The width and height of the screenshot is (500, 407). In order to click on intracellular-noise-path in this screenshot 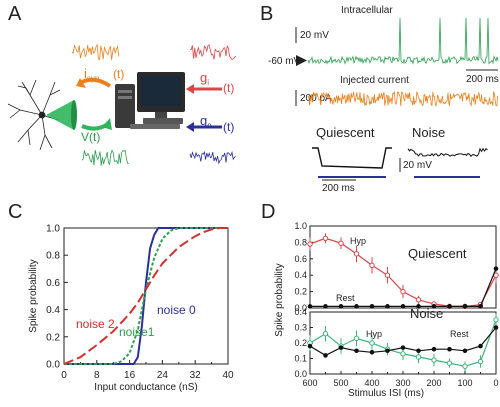, I will do `click(403, 41)`.